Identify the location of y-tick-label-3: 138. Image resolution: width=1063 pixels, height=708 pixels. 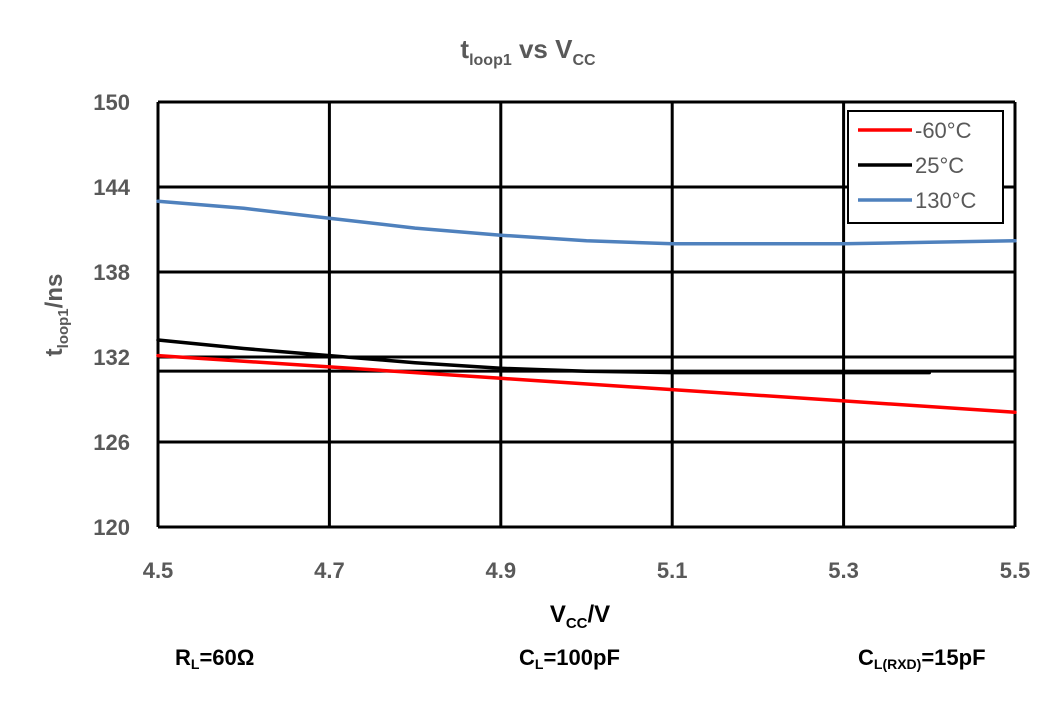
(111, 272).